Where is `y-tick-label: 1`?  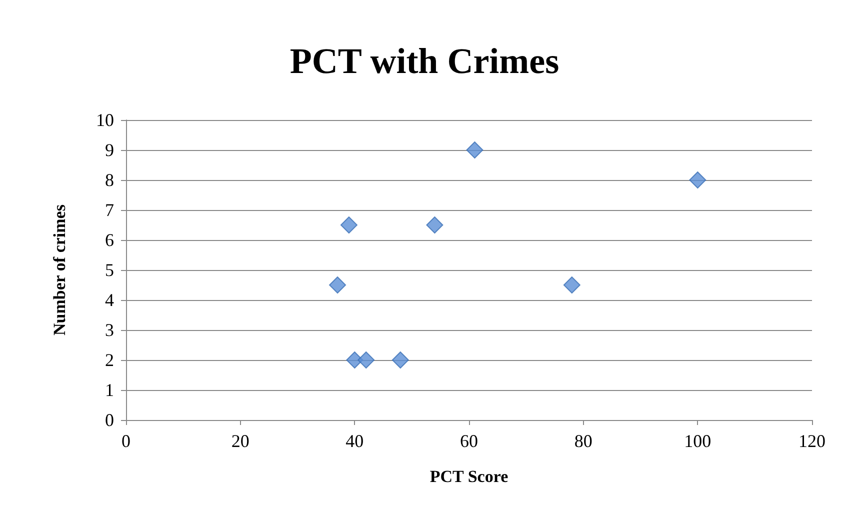
y-tick-label: 1 is located at coordinates (109, 390).